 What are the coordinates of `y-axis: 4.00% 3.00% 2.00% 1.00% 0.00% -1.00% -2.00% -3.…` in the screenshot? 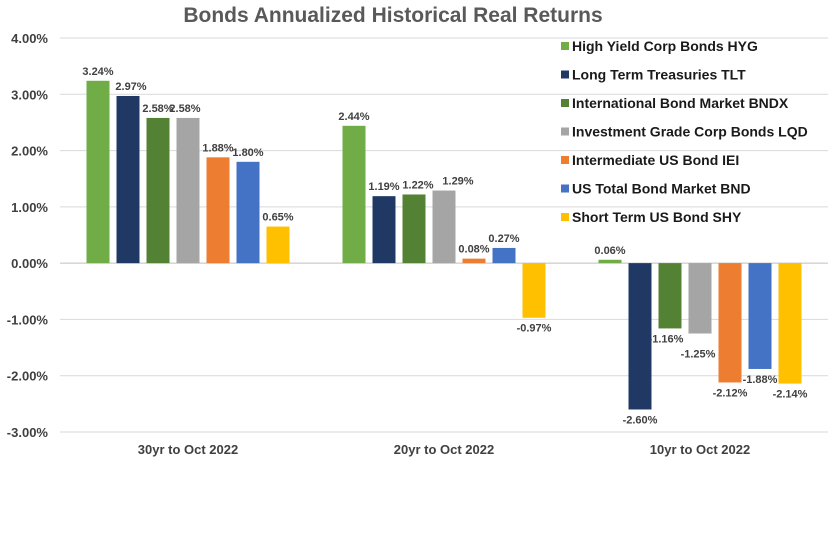 It's located at (28, 235).